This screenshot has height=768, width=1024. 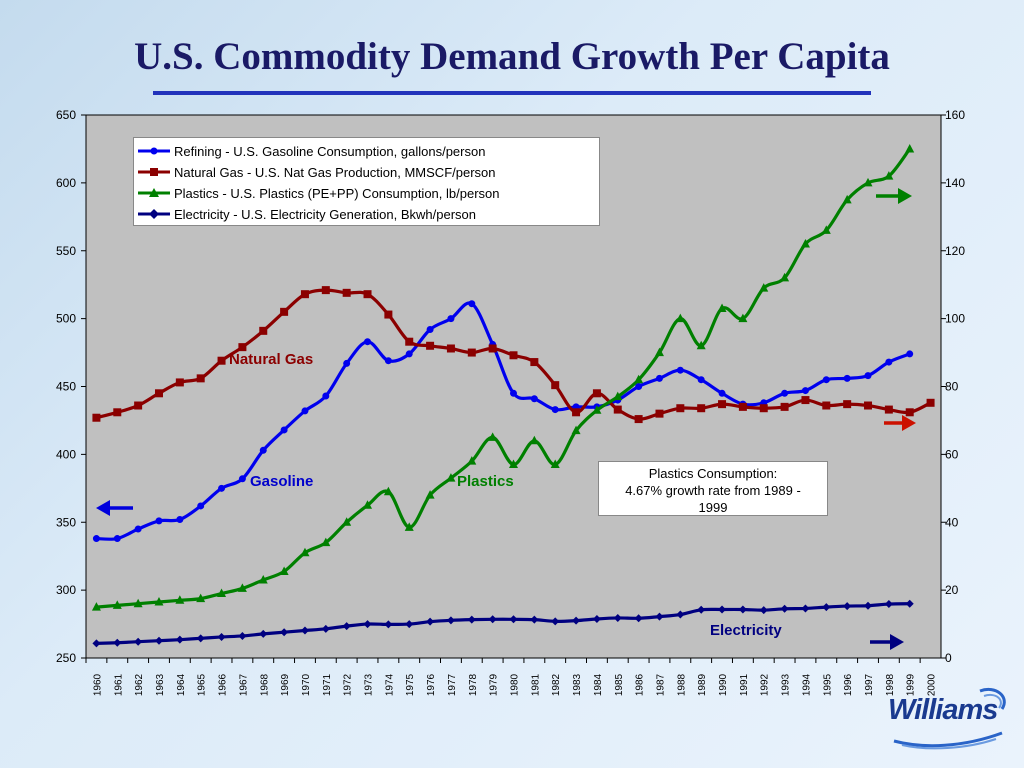 What do you see at coordinates (66, 387) in the screenshot?
I see `y-left-tick-label: 450` at bounding box center [66, 387].